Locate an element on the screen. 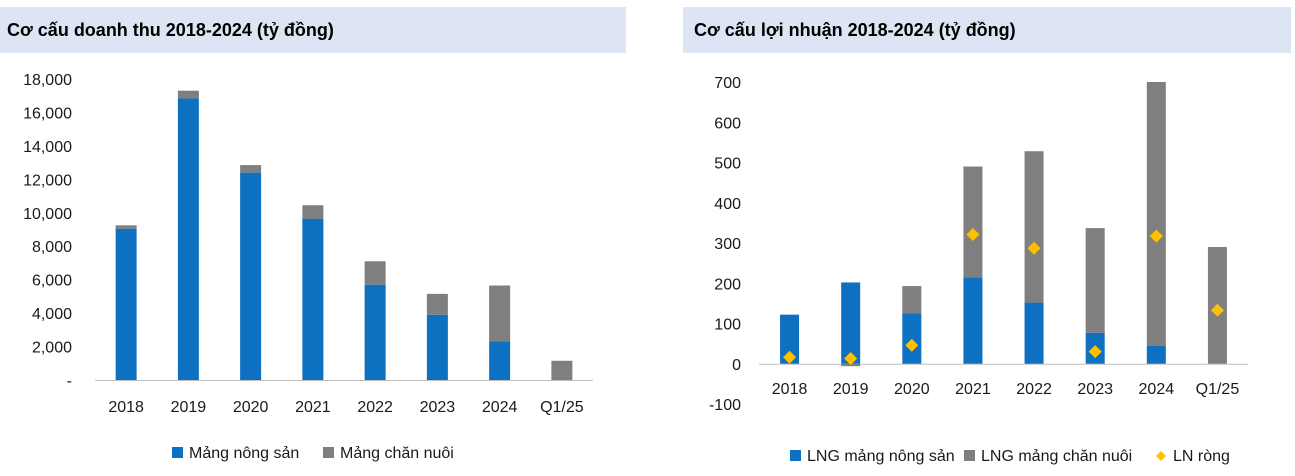 This screenshot has width=1295, height=476. y-tick-label: 16,000 is located at coordinates (47, 113).